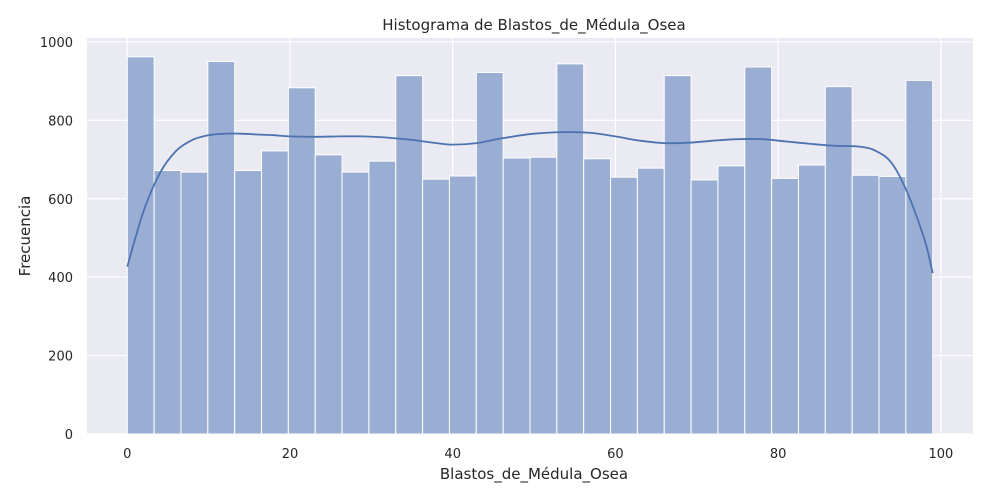 The height and width of the screenshot is (500, 1000). I want to click on y-tick-labels: 0 200 400 600 800 1000, so click(56, 239).